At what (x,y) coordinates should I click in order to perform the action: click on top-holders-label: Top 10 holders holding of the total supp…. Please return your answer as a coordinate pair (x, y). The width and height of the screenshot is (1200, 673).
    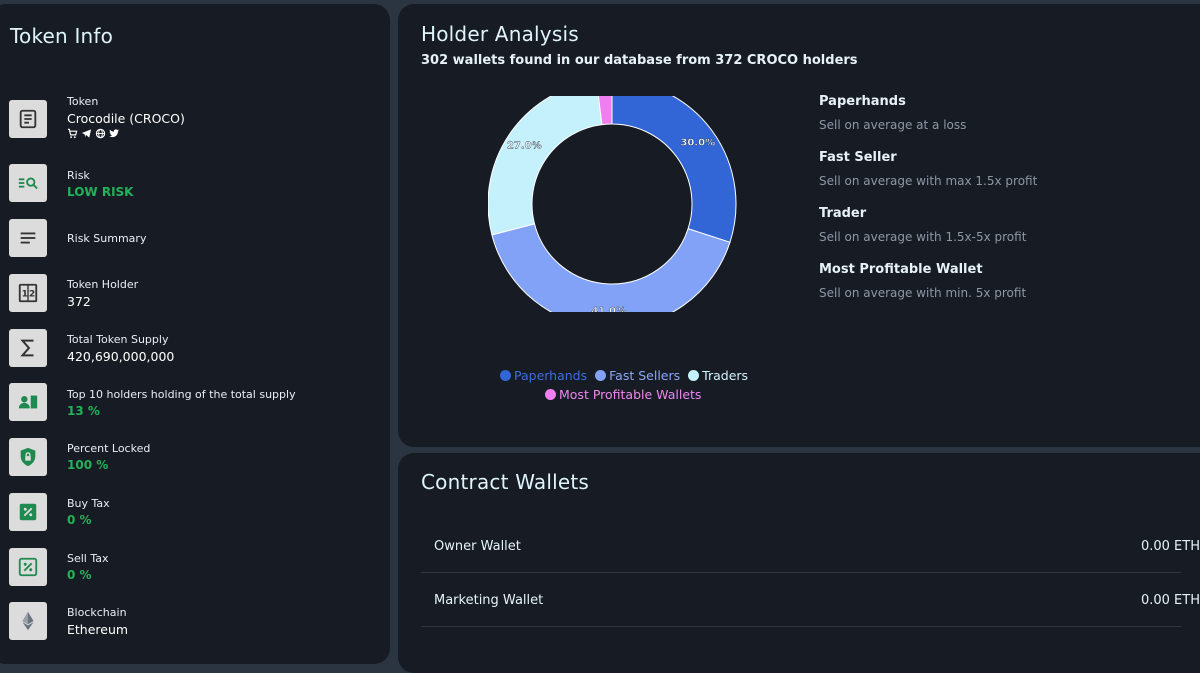
    Looking at the image, I should click on (181, 394).